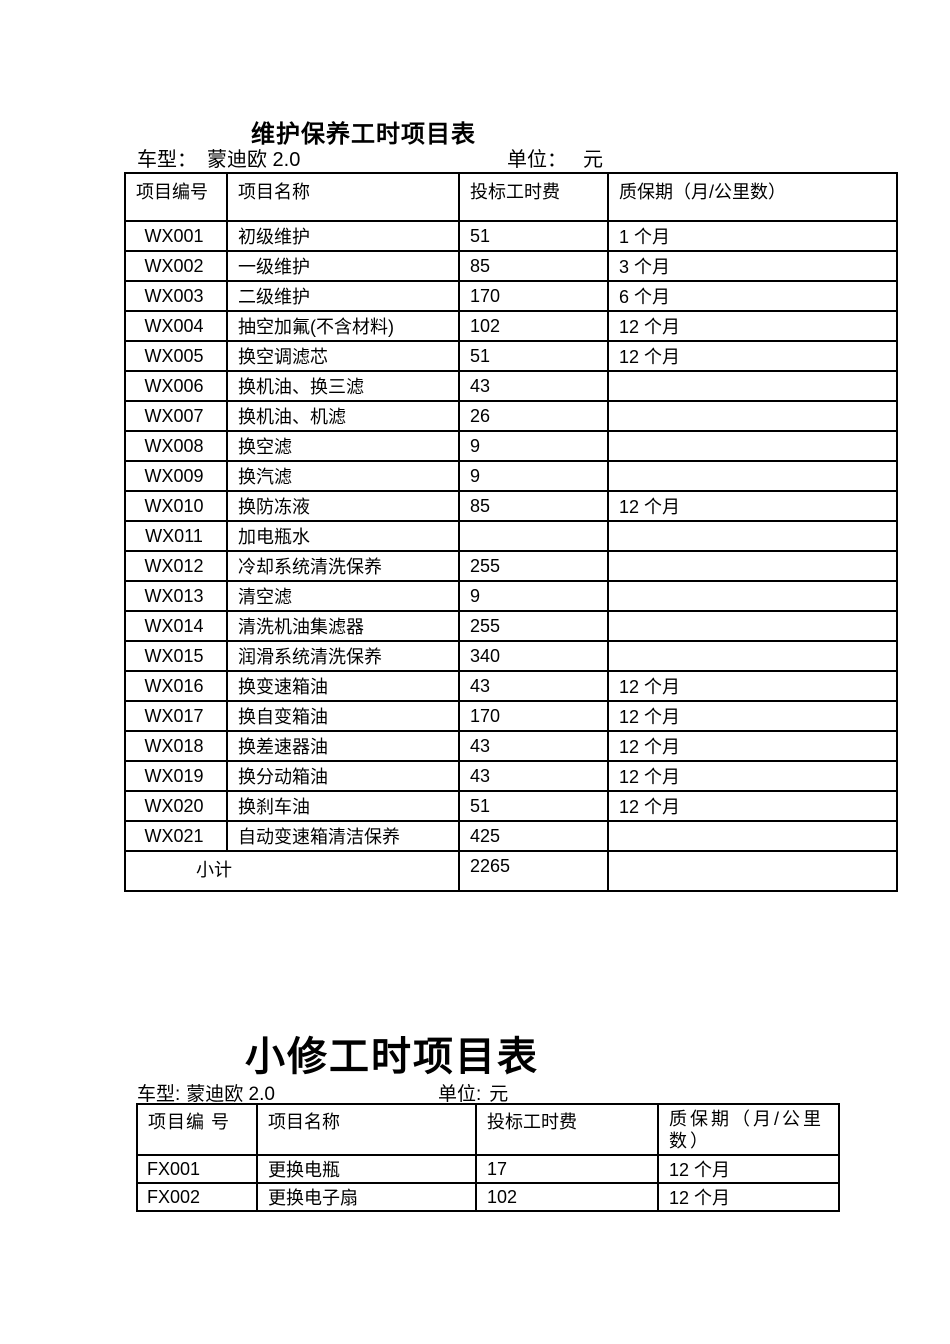  I want to click on header-fee: 投标工时费, so click(533, 197).